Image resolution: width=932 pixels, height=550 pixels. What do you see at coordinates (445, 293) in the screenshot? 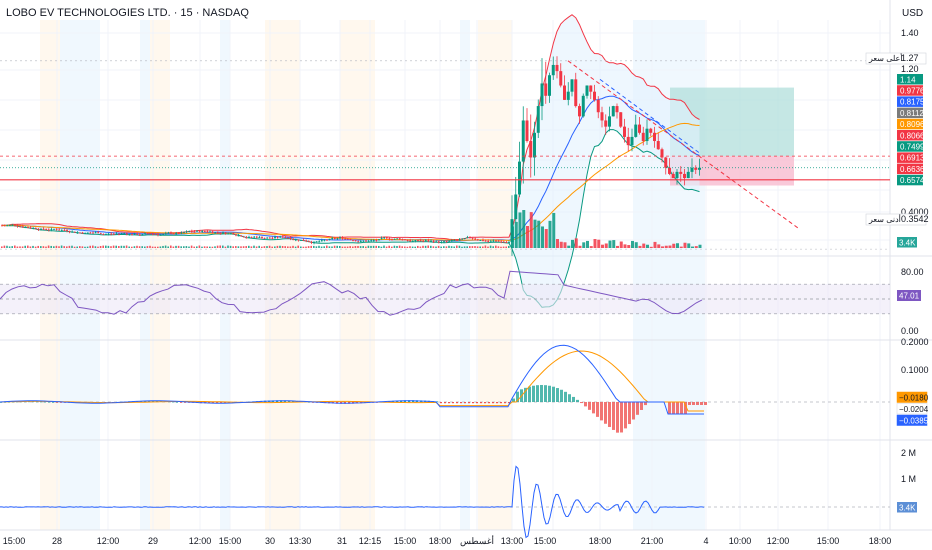
I see `rsi-pane` at bounding box center [445, 293].